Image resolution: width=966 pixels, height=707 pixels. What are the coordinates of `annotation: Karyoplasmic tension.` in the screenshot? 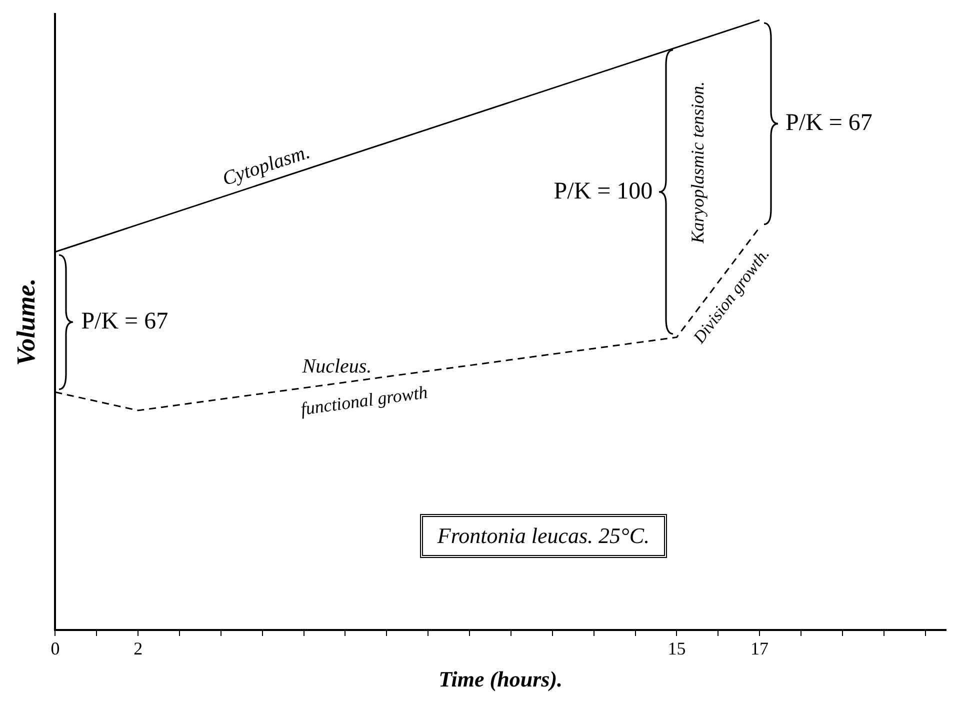 It's located at (697, 162).